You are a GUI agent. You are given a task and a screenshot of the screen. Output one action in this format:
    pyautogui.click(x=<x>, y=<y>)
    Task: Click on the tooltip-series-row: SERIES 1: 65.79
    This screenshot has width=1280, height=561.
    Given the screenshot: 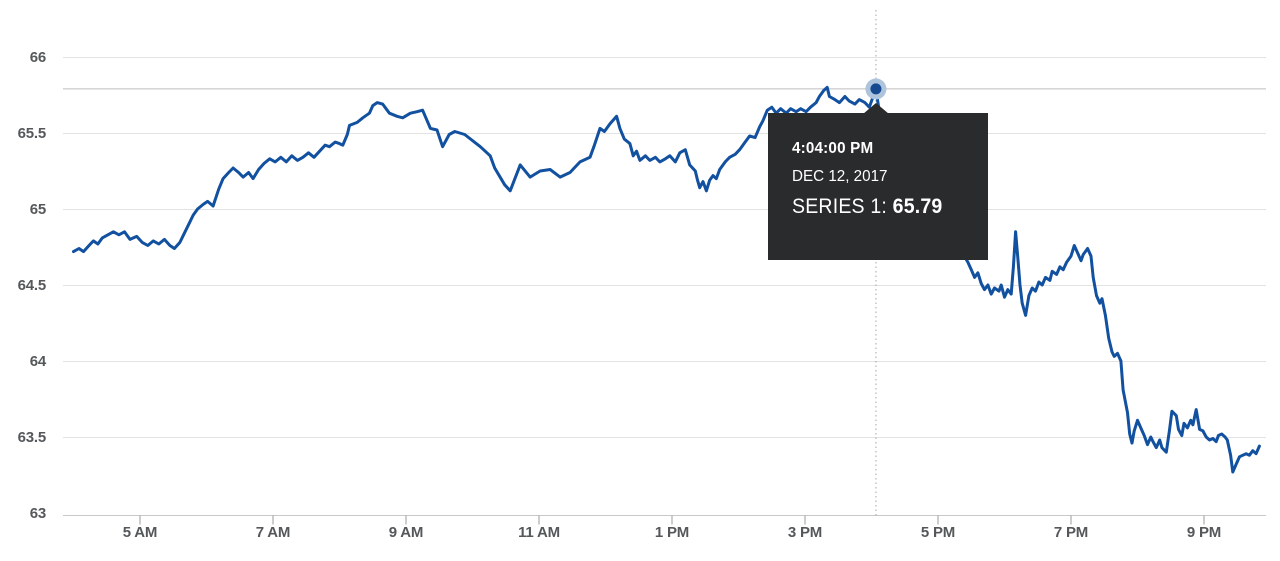 What is the action you would take?
    pyautogui.click(x=883, y=207)
    